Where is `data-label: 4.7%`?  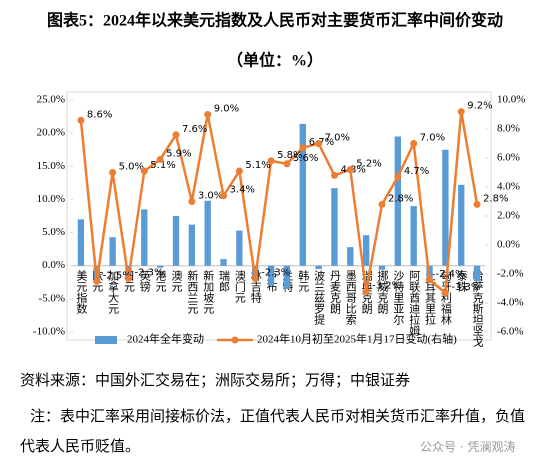
data-label: 4.7% is located at coordinates (416, 171).